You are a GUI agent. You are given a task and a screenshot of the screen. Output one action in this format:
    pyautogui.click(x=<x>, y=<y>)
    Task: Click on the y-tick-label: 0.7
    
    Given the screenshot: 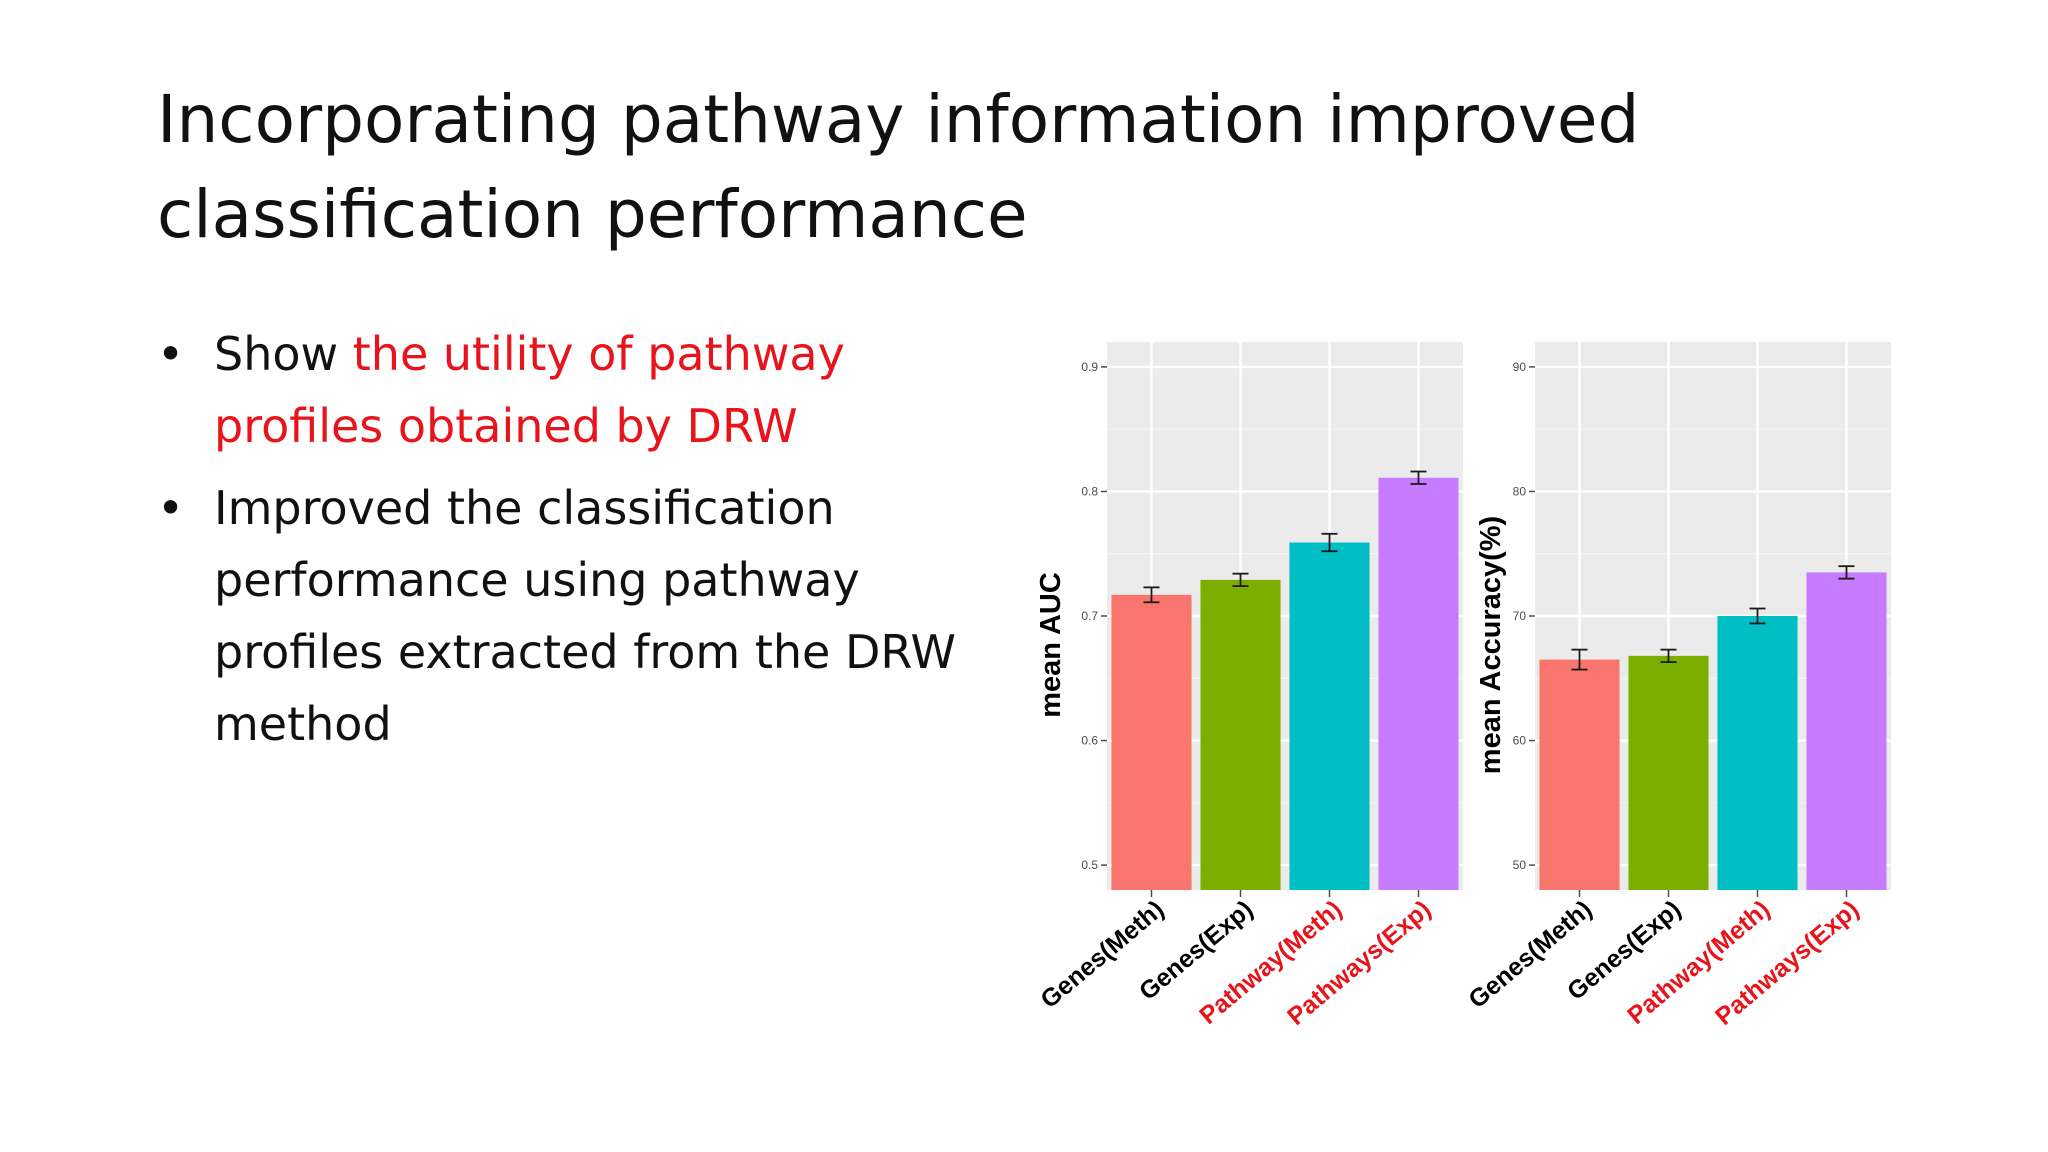 What is the action you would take?
    pyautogui.click(x=1089, y=616)
    